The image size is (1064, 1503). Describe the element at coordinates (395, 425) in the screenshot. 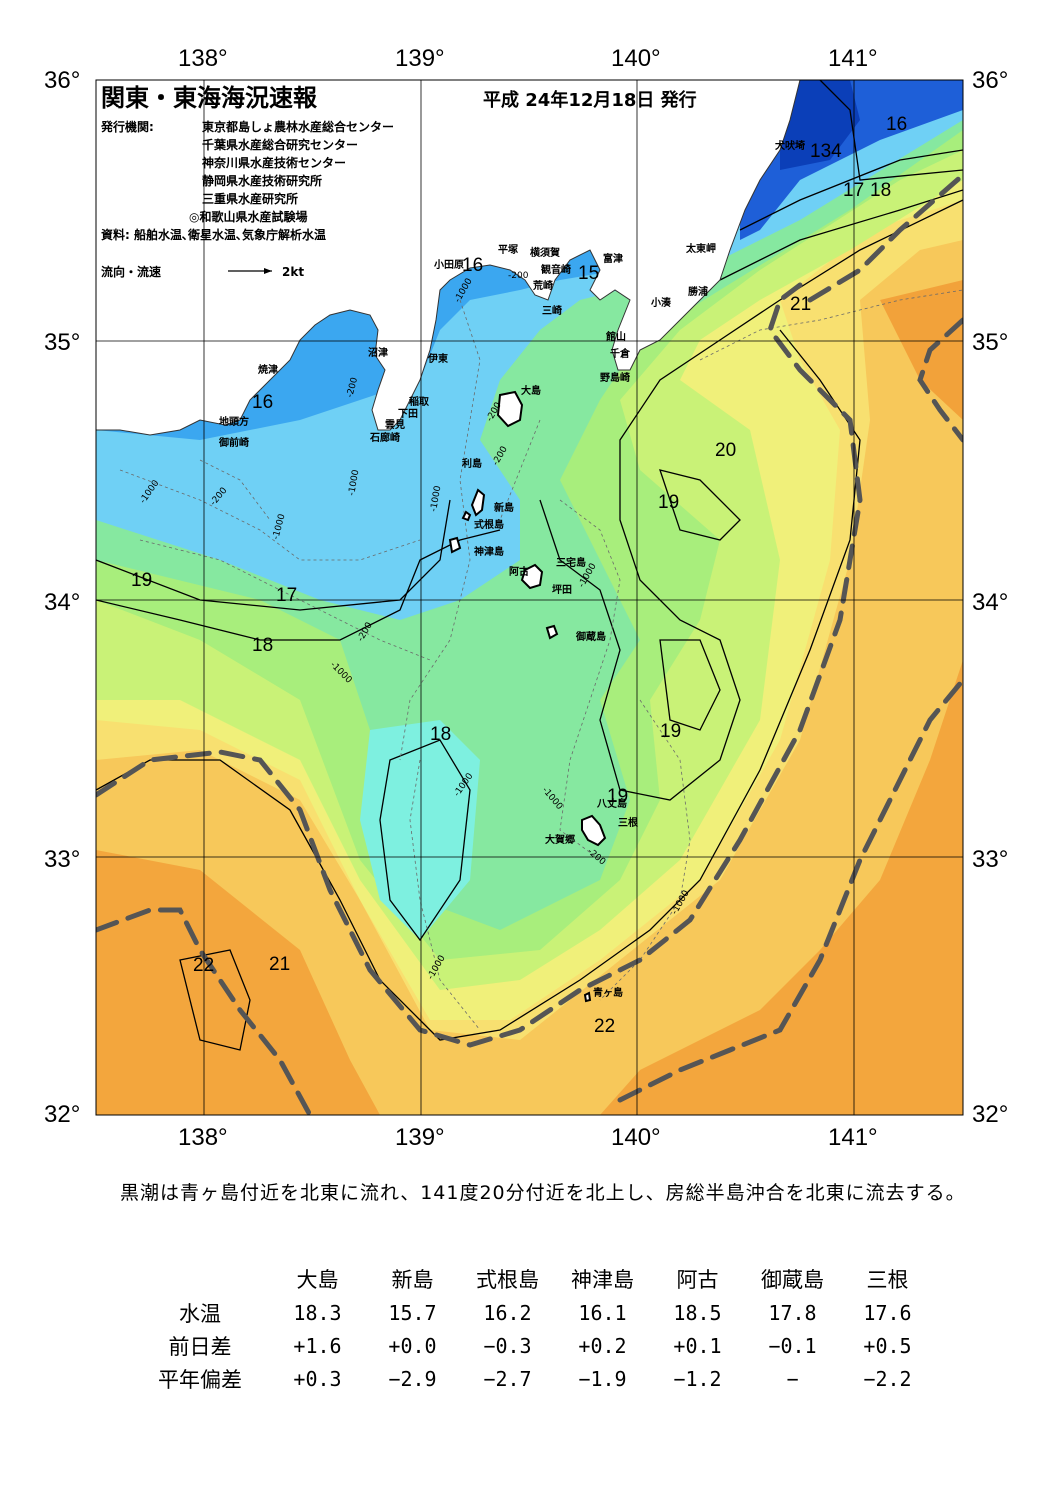

I see `place-label: 雲見` at that location.